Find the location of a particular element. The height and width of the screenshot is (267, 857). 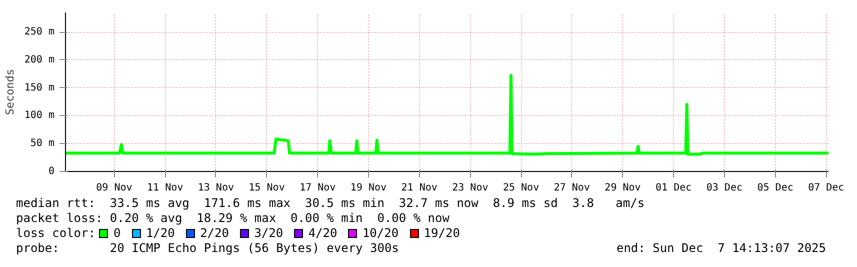

x-tick-label: 23 Nov is located at coordinates (470, 188).